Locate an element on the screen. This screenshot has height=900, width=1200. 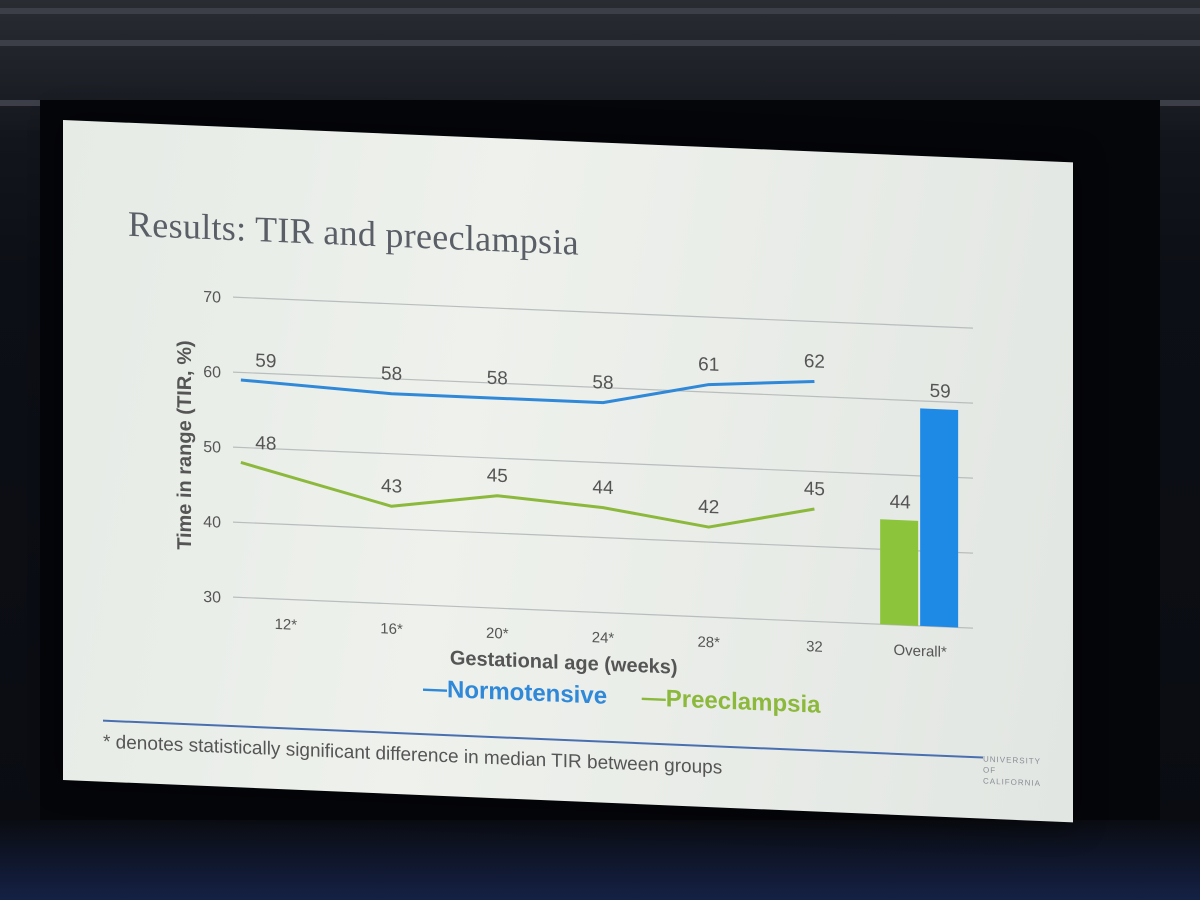
overall-bar-preeclampsia is located at coordinates (899, 572).